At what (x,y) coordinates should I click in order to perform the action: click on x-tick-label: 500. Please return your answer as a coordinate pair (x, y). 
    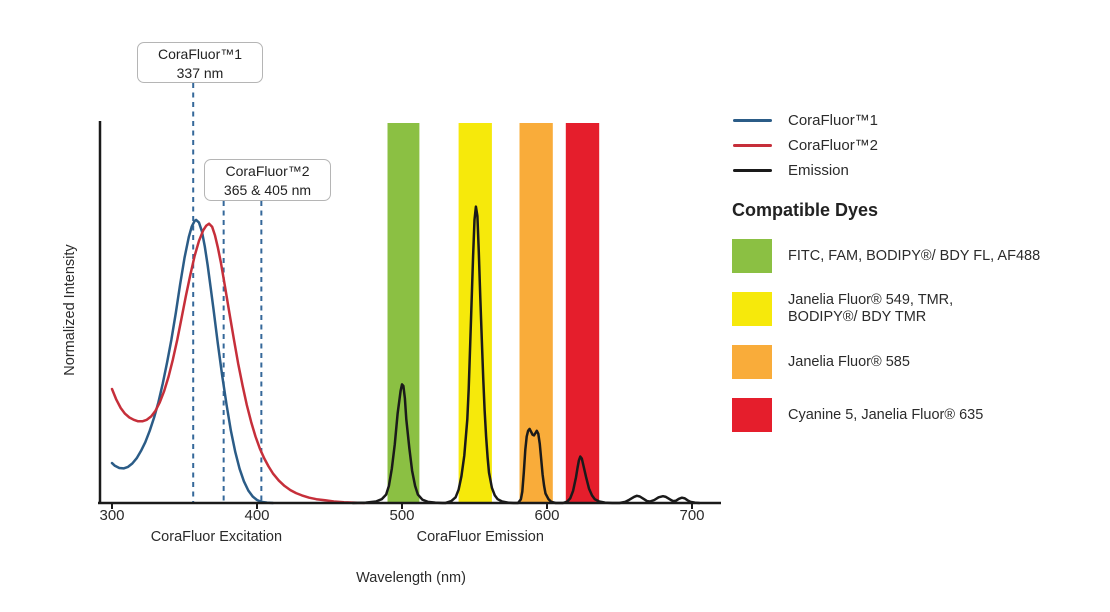
    Looking at the image, I should click on (402, 515).